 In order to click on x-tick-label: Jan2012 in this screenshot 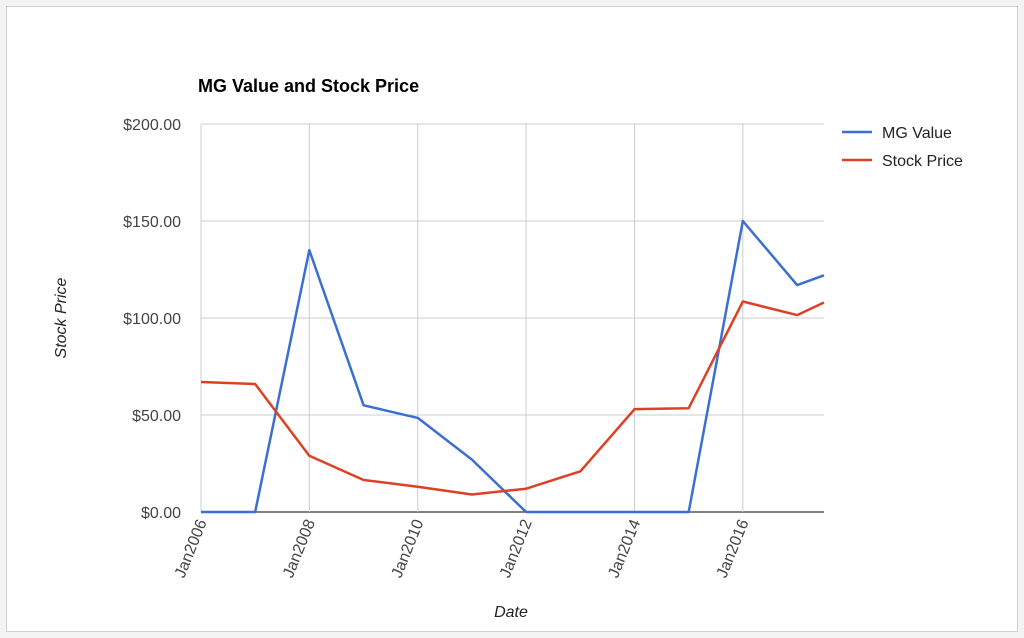, I will do `click(516, 548)`.